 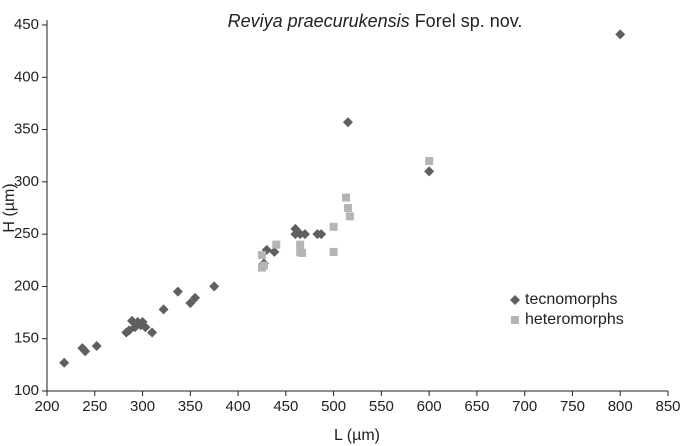 What do you see at coordinates (26, 285) in the screenshot?
I see `y-tick-label: 200` at bounding box center [26, 285].